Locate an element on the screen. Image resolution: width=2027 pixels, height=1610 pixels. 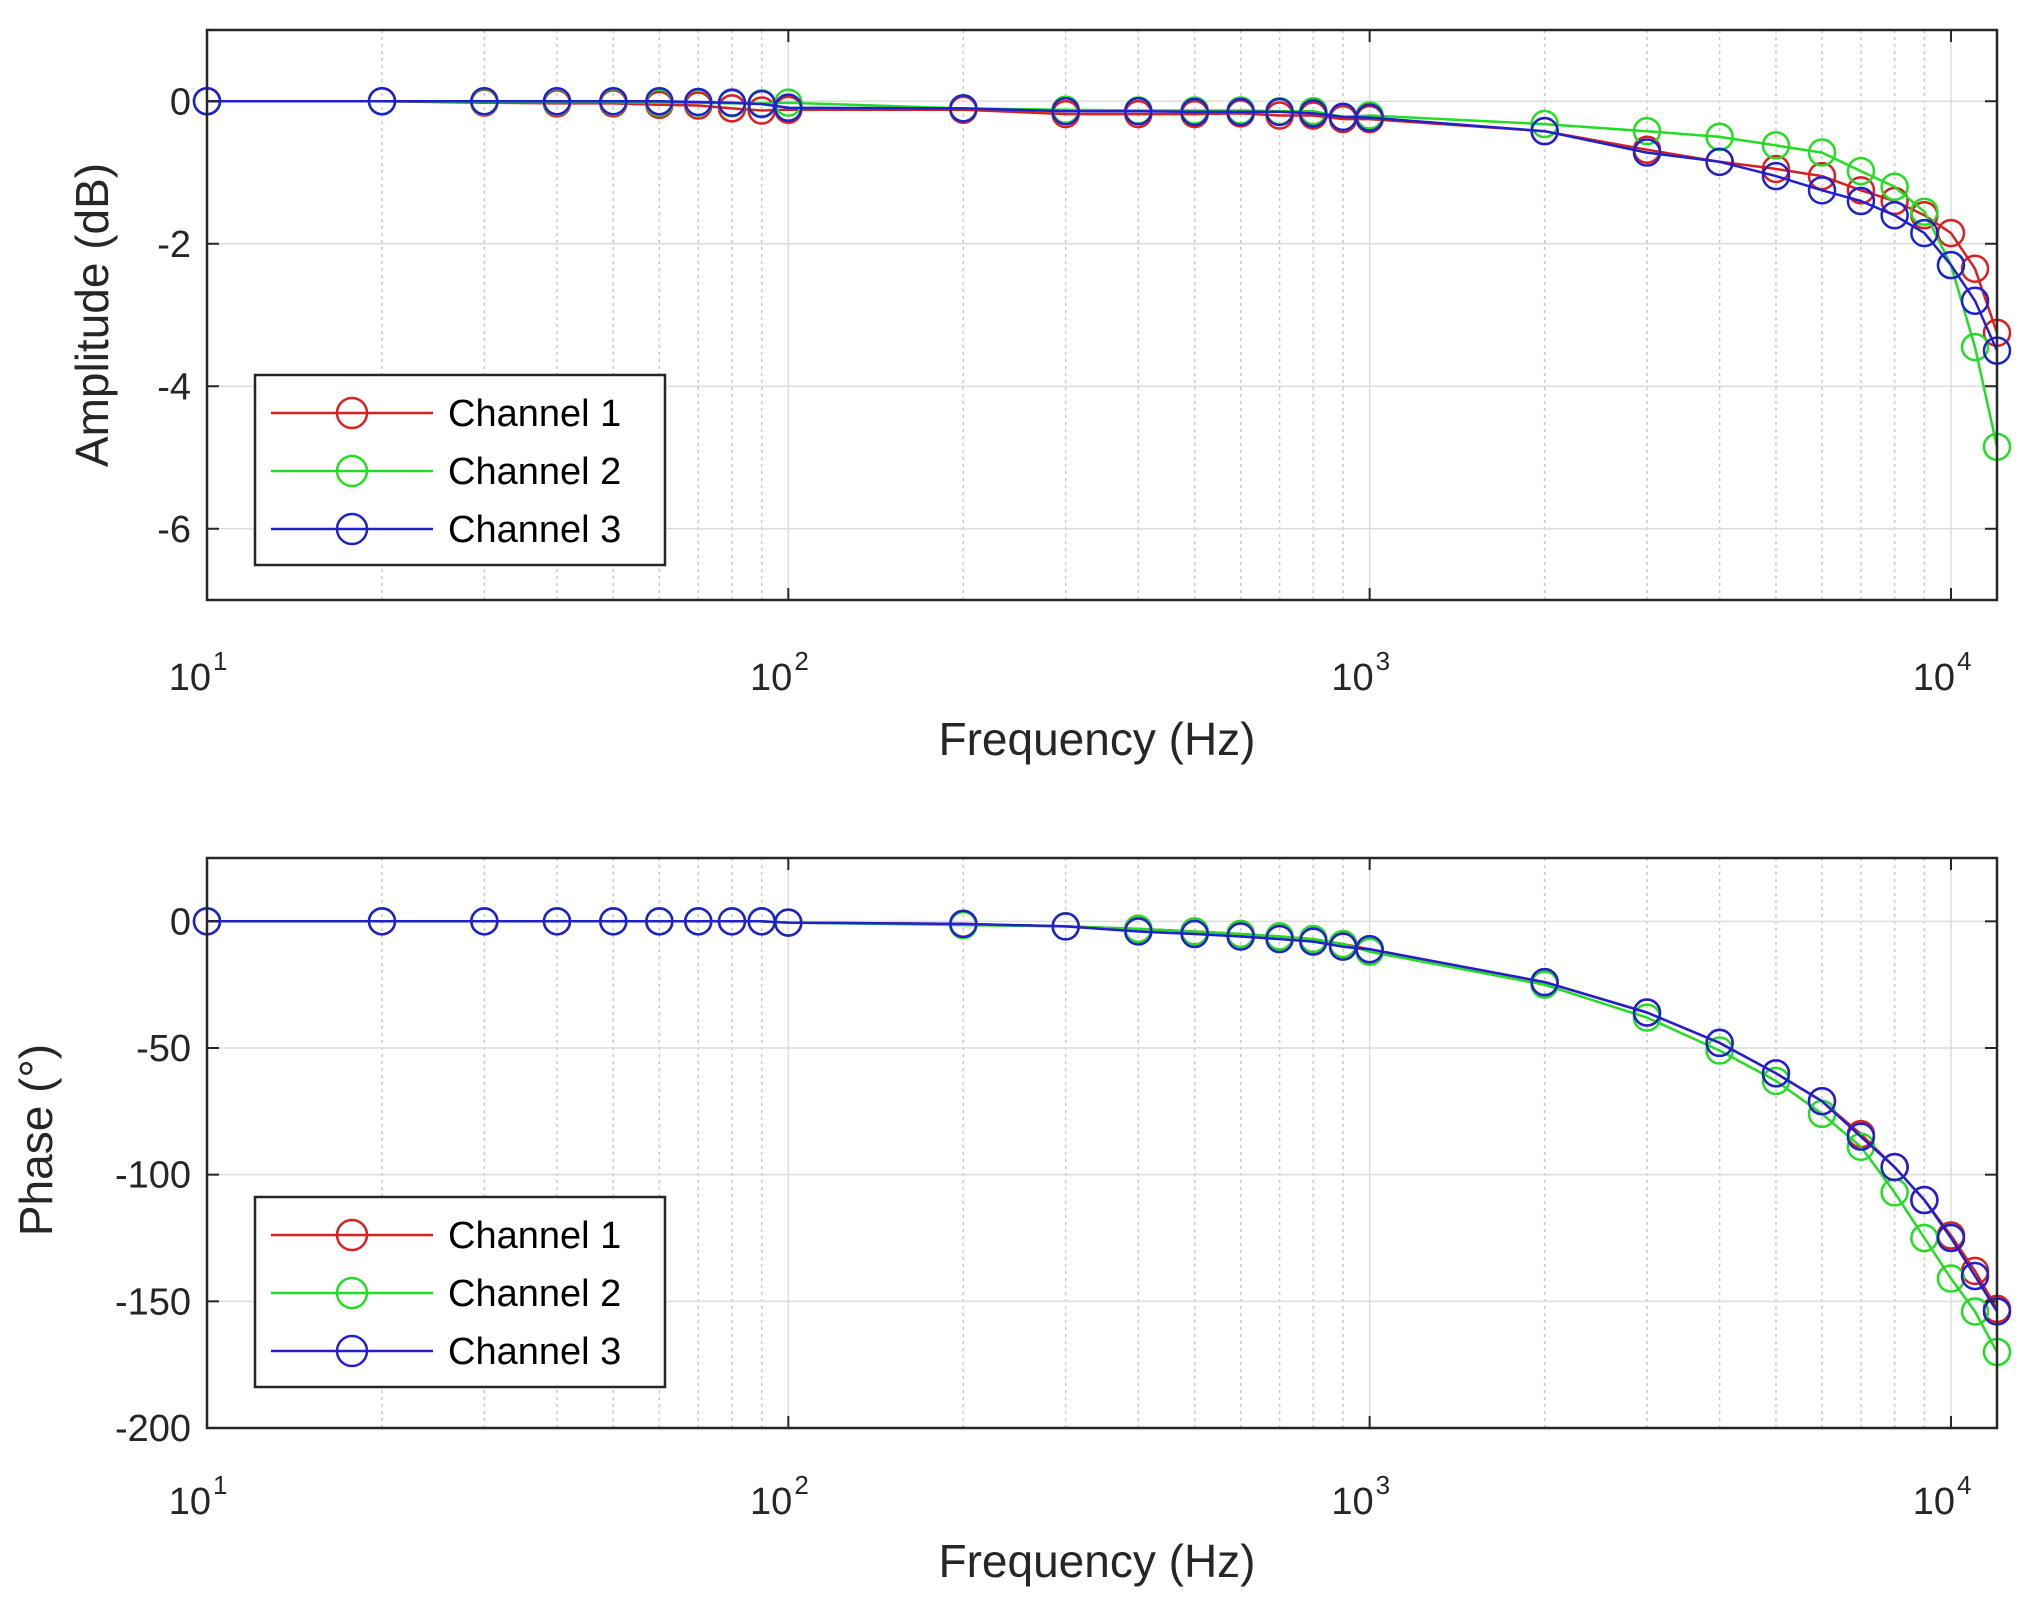
legend-entry-1: Channel 1 is located at coordinates (446, 414).